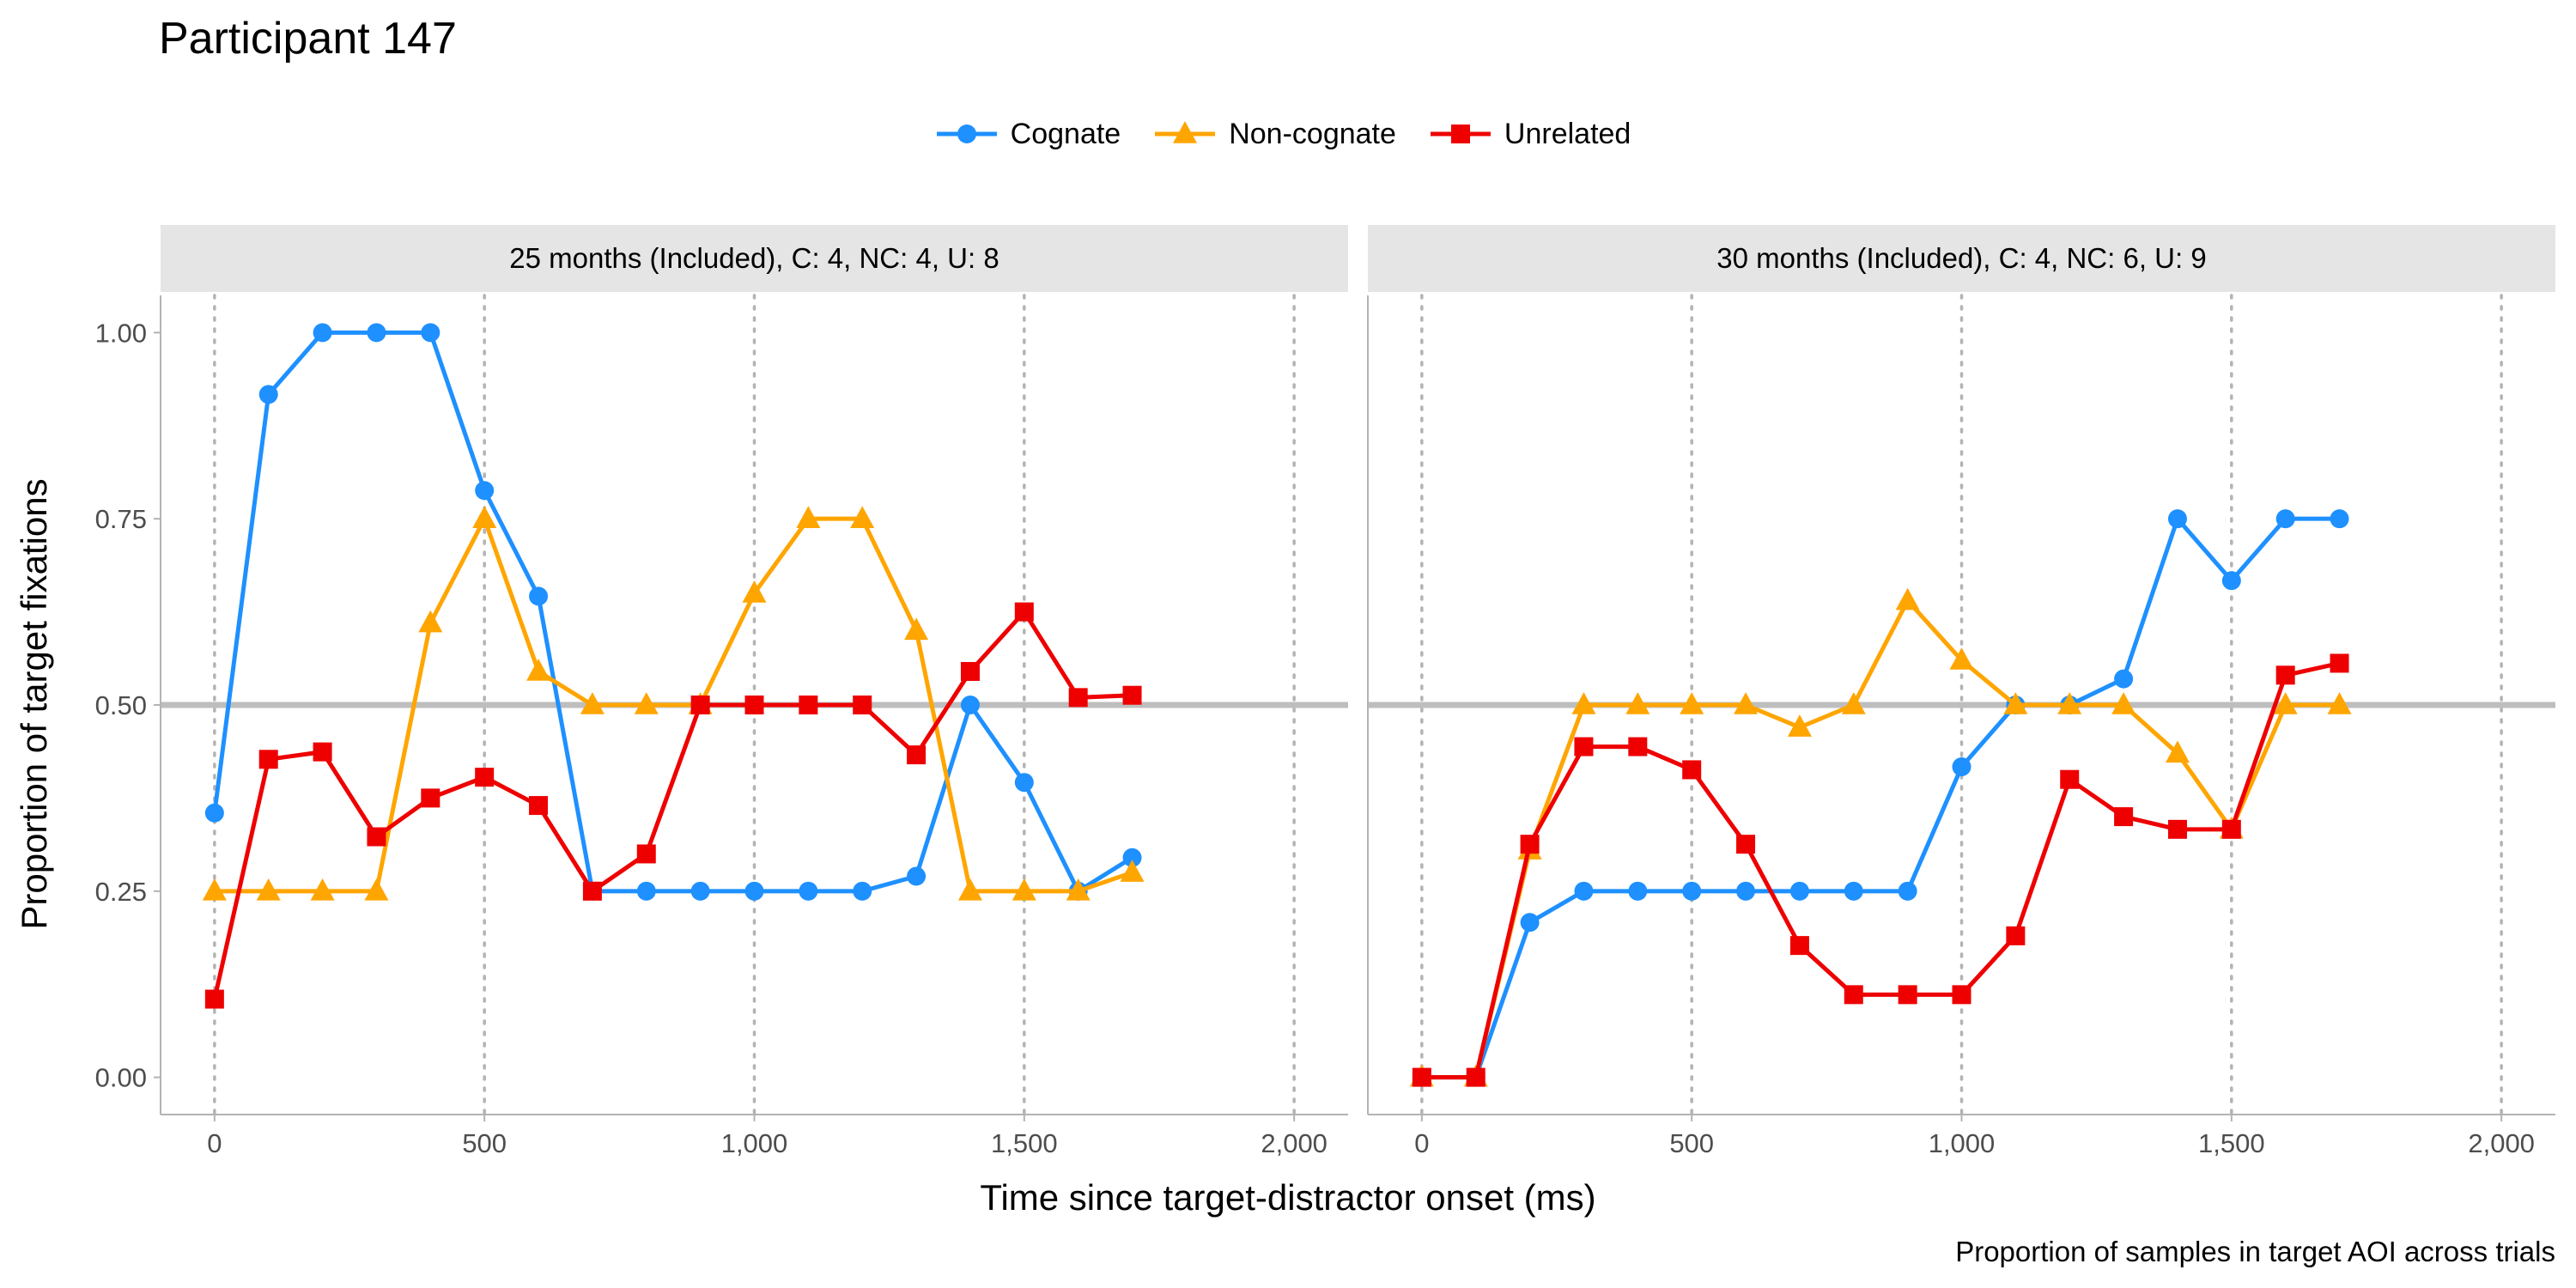  What do you see at coordinates (1024, 1143) in the screenshot?
I see `x-tick-label: 1,500` at bounding box center [1024, 1143].